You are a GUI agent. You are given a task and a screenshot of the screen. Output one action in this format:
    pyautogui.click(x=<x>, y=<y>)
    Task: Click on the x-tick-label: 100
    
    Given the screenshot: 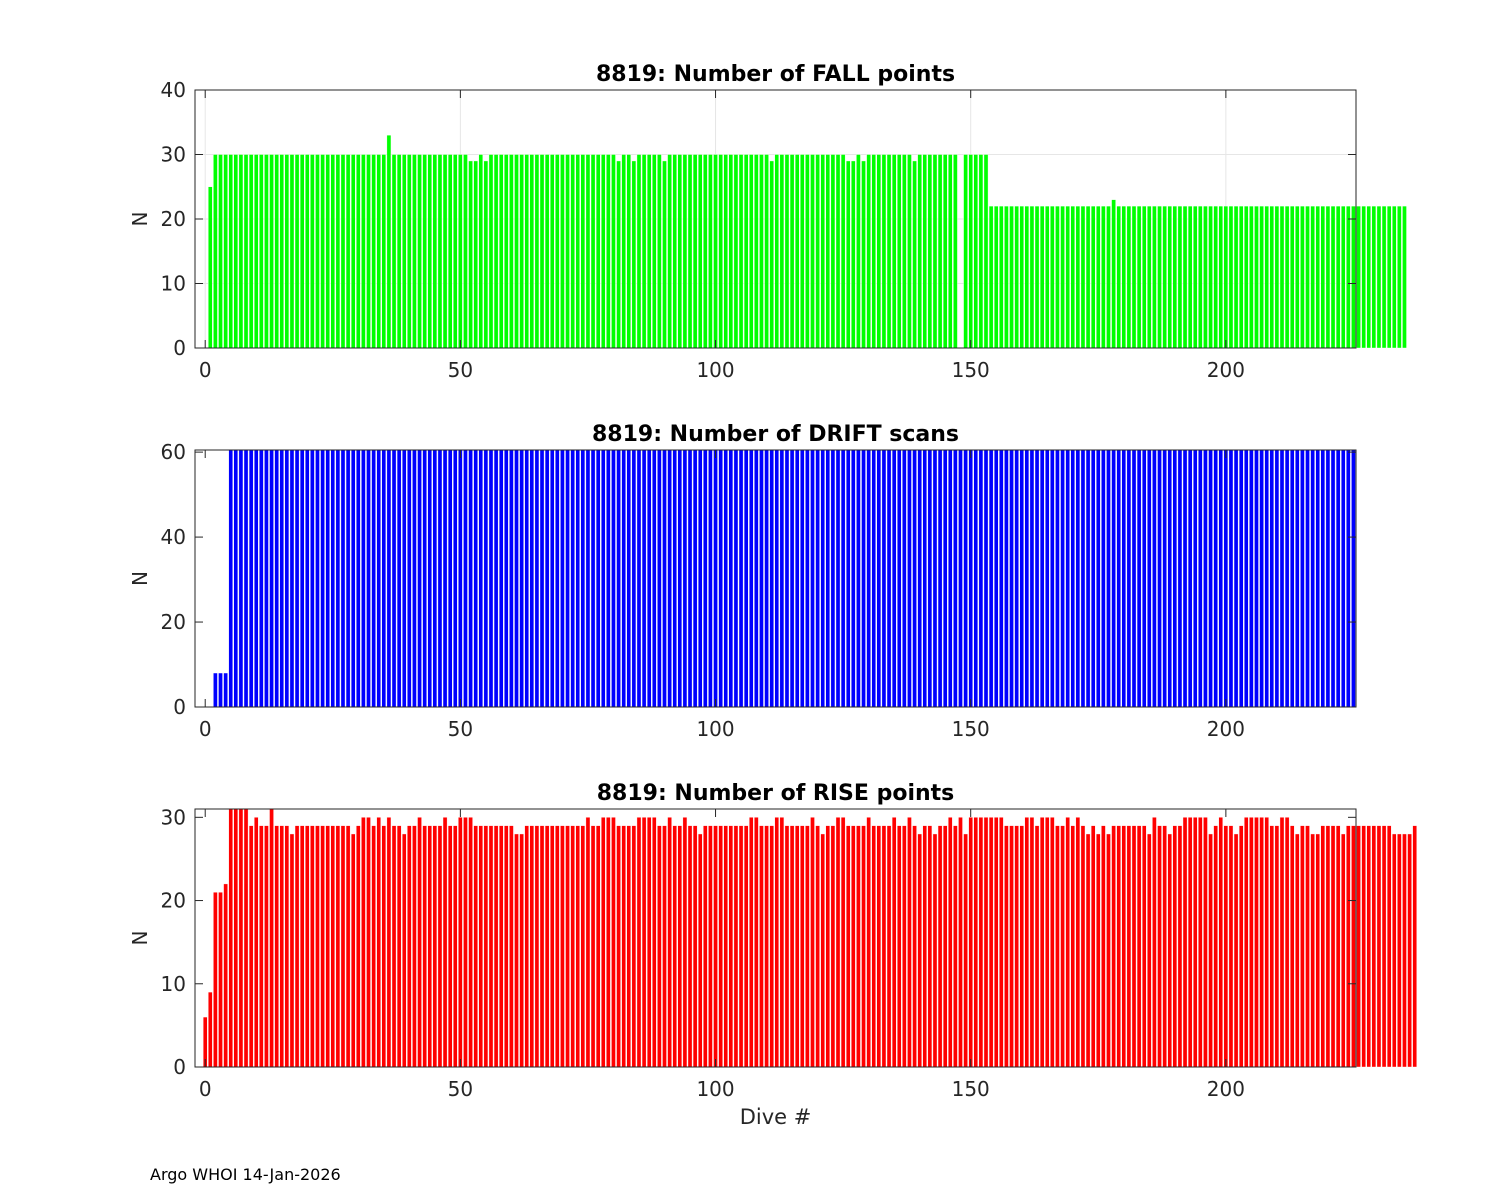 What is the action you would take?
    pyautogui.click(x=715, y=370)
    